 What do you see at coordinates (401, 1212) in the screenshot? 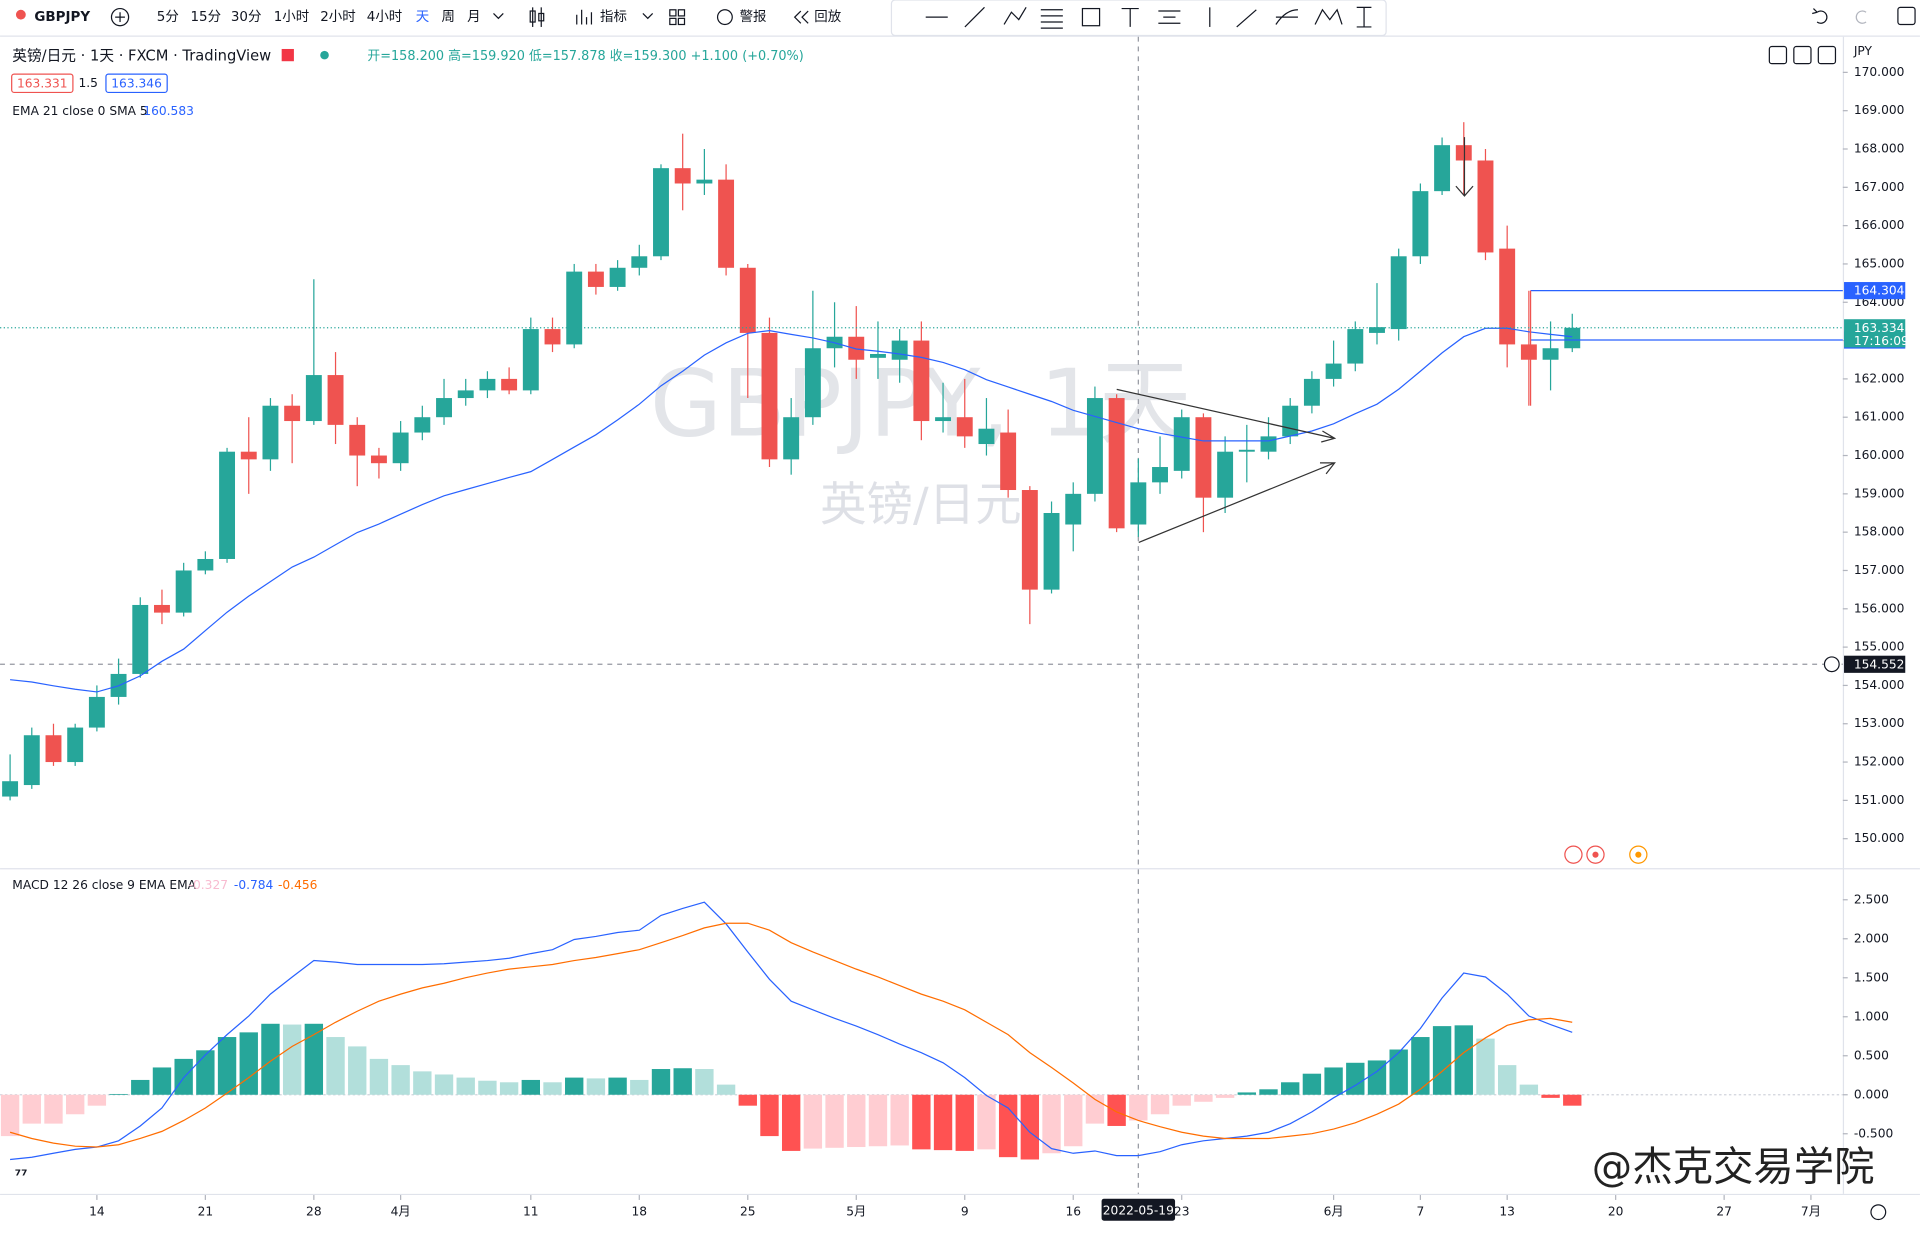
I see `x-tick-label: 4月` at bounding box center [401, 1212].